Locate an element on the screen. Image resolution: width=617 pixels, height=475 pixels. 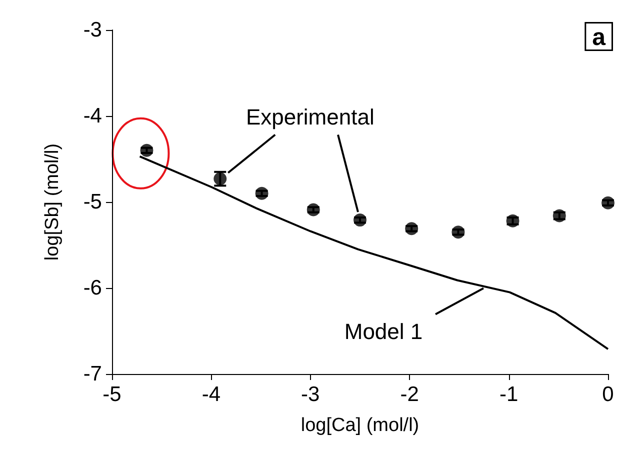
text: Model 1 is located at coordinates (383, 331).